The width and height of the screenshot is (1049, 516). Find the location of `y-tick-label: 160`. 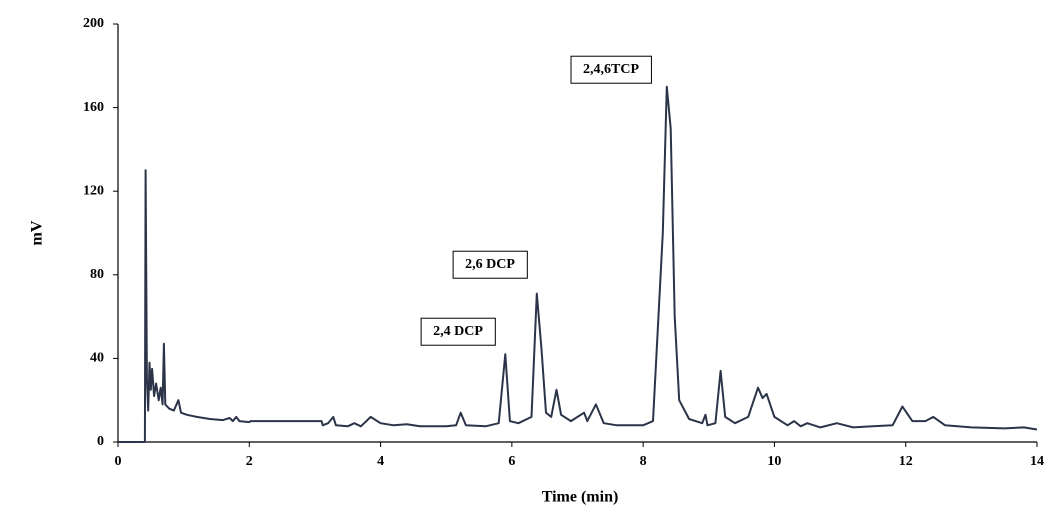

y-tick-label: 160 is located at coordinates (93, 107).